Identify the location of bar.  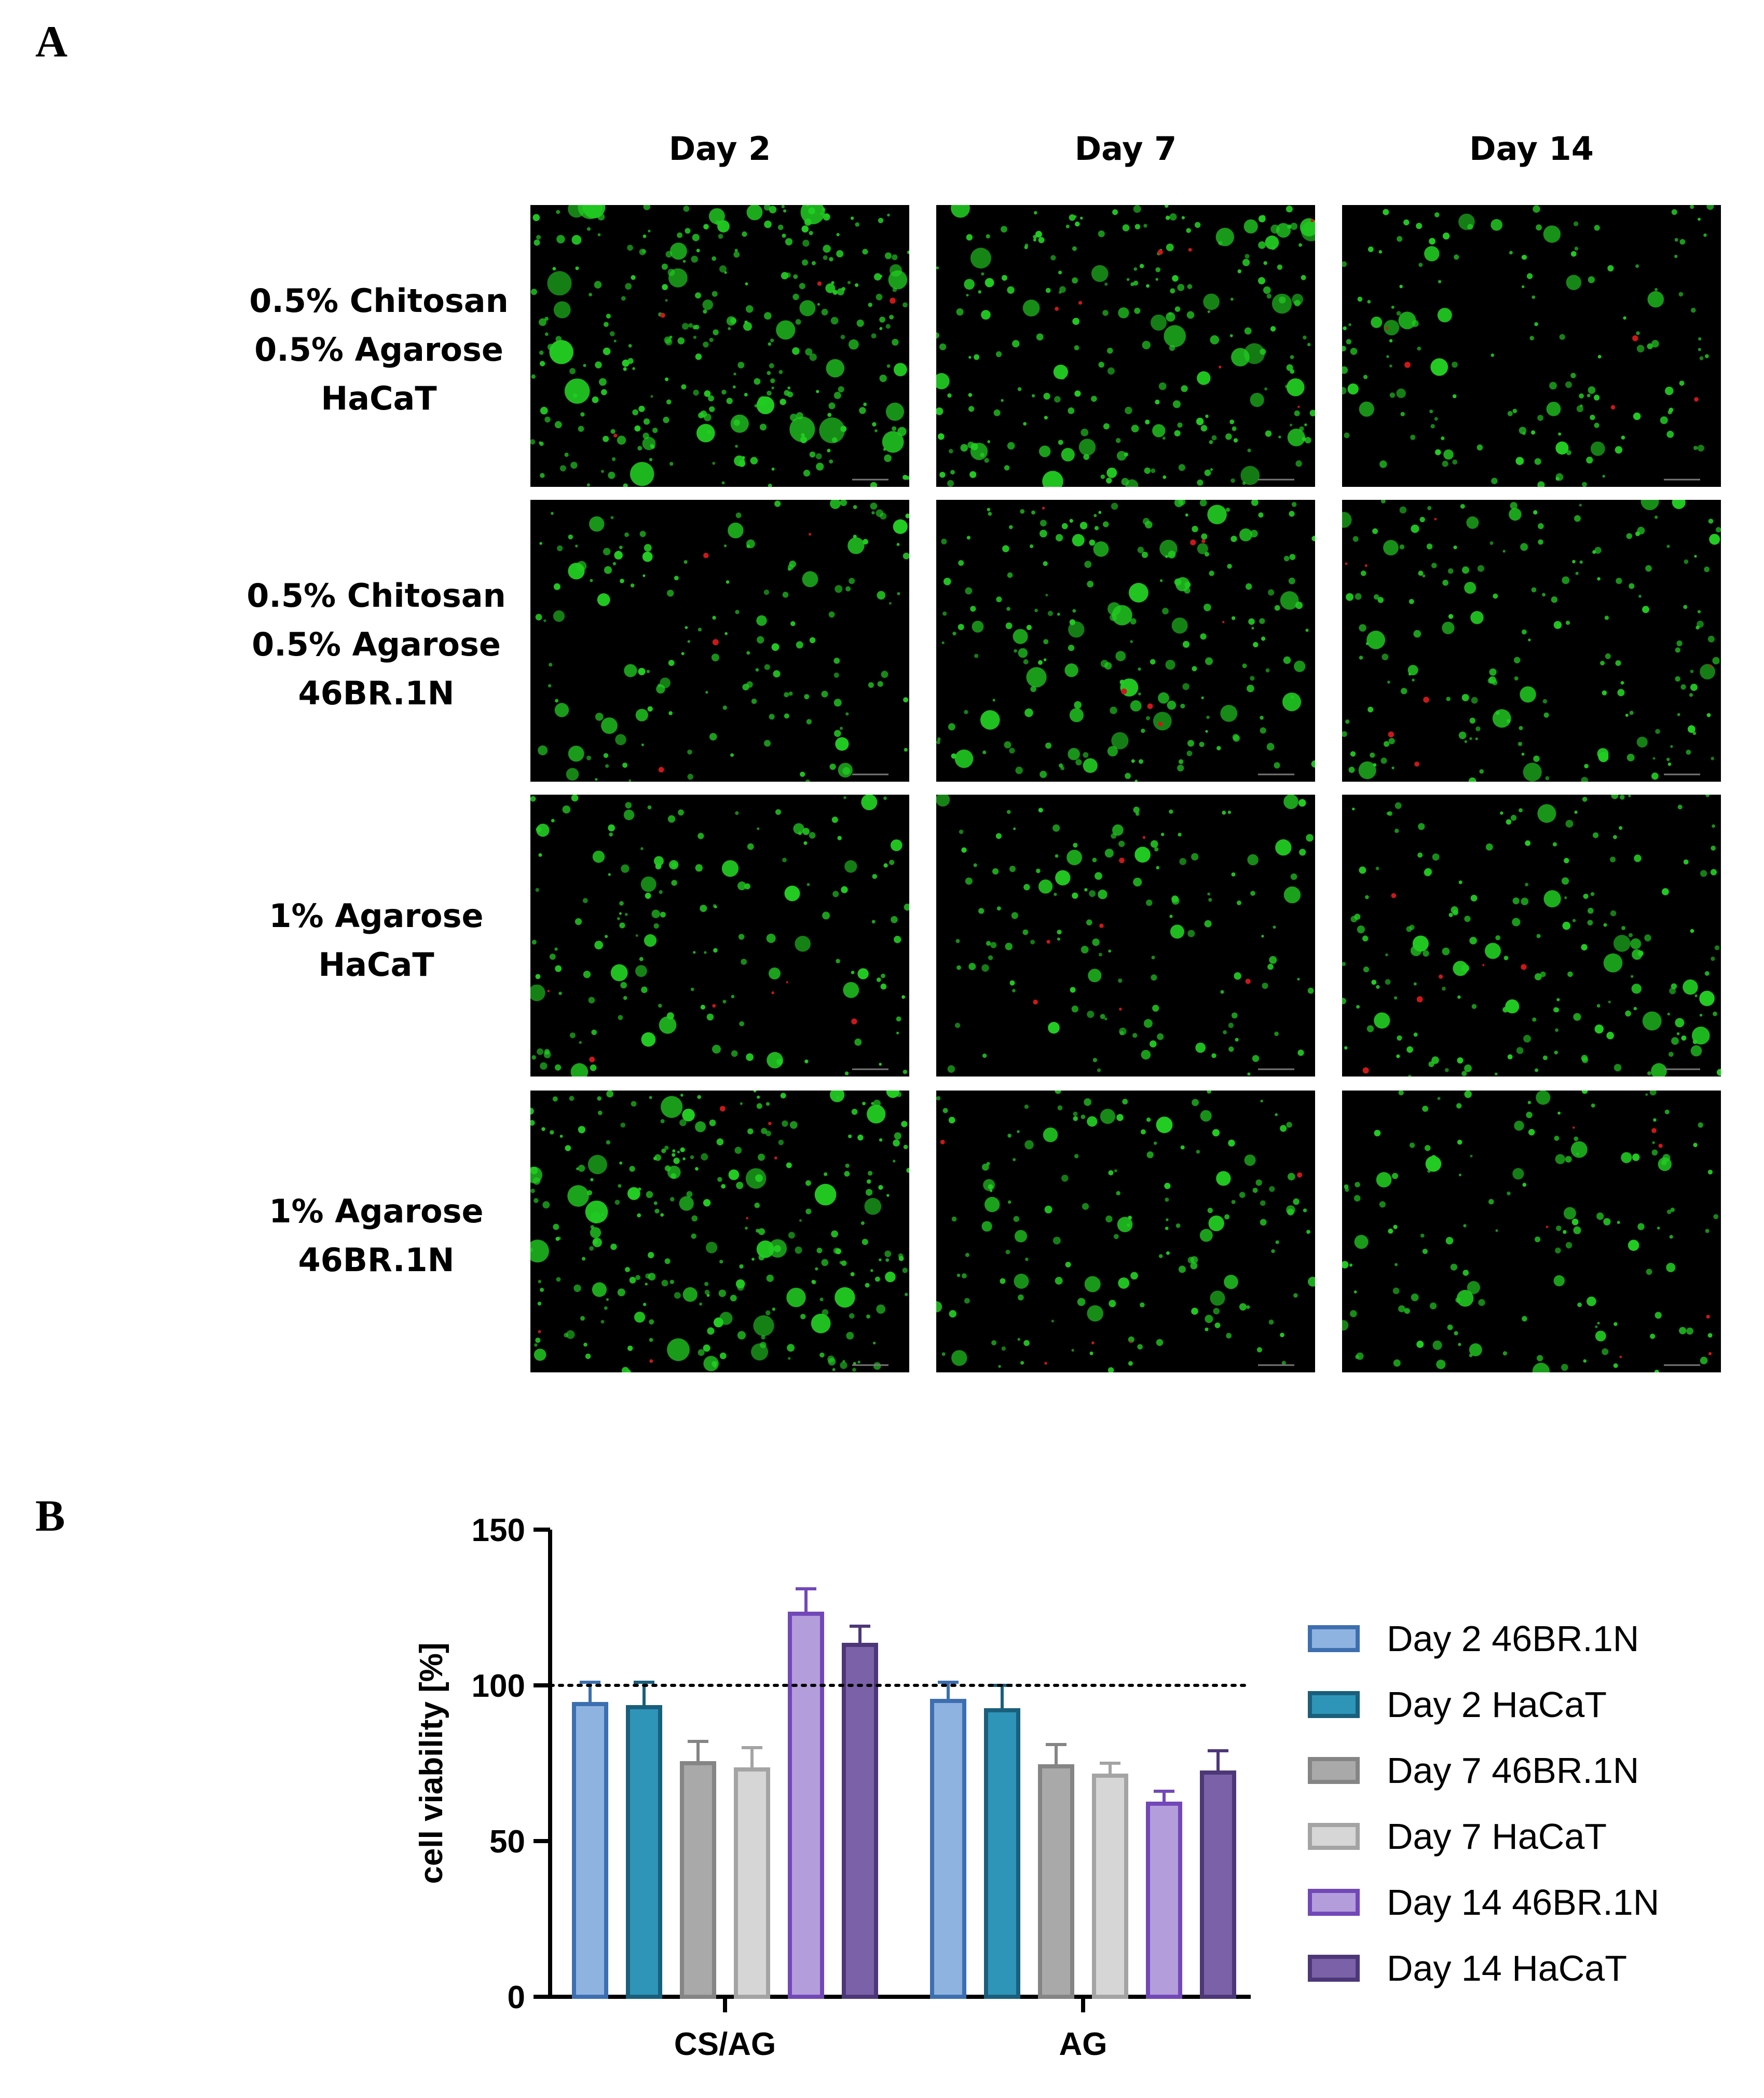
(1164, 1900).